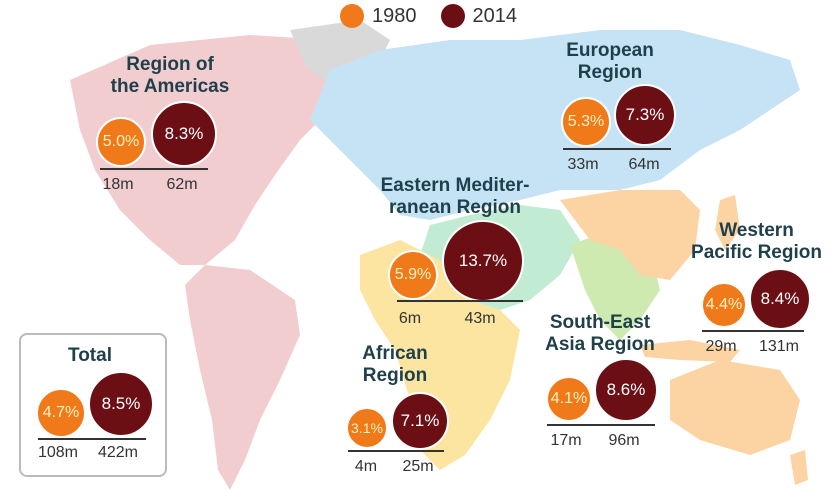  I want to click on legend-swatch-2014, so click(452, 16).